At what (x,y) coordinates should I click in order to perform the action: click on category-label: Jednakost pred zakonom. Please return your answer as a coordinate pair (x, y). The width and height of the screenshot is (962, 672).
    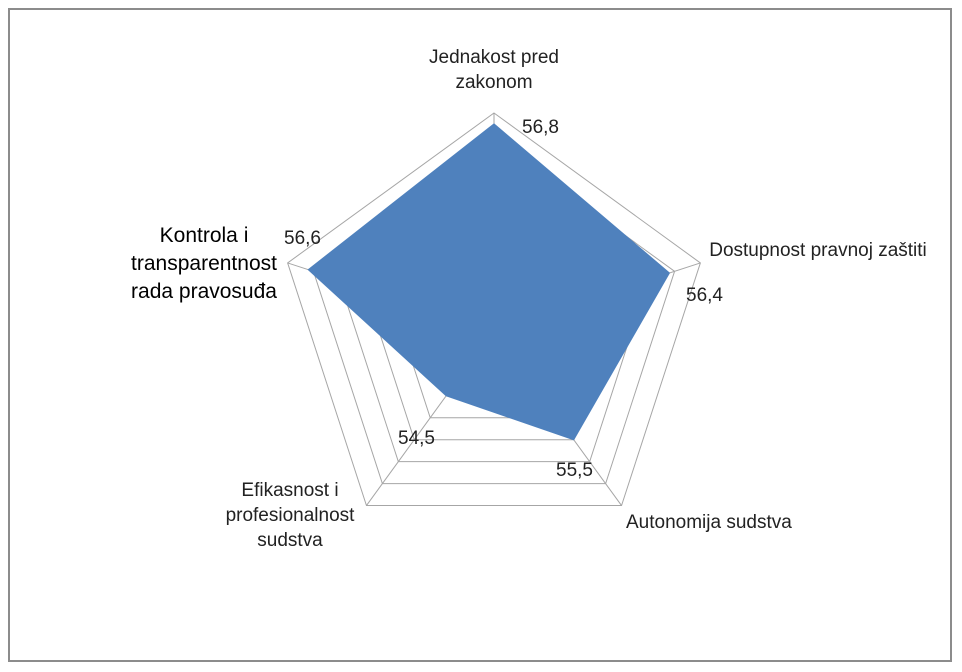
    Looking at the image, I should click on (494, 70).